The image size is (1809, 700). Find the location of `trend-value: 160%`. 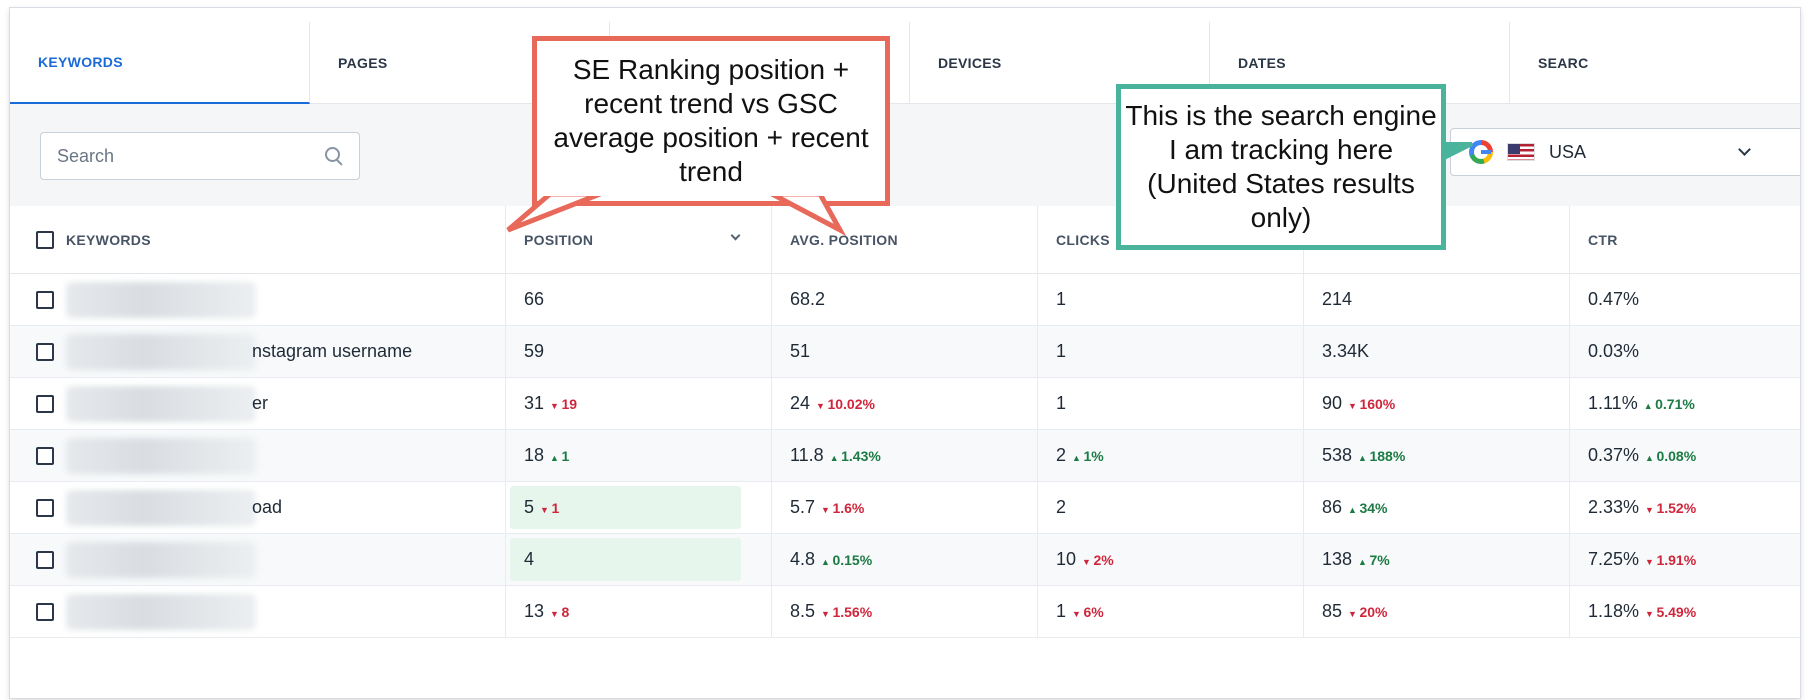

trend-value: 160% is located at coordinates (1377, 403).